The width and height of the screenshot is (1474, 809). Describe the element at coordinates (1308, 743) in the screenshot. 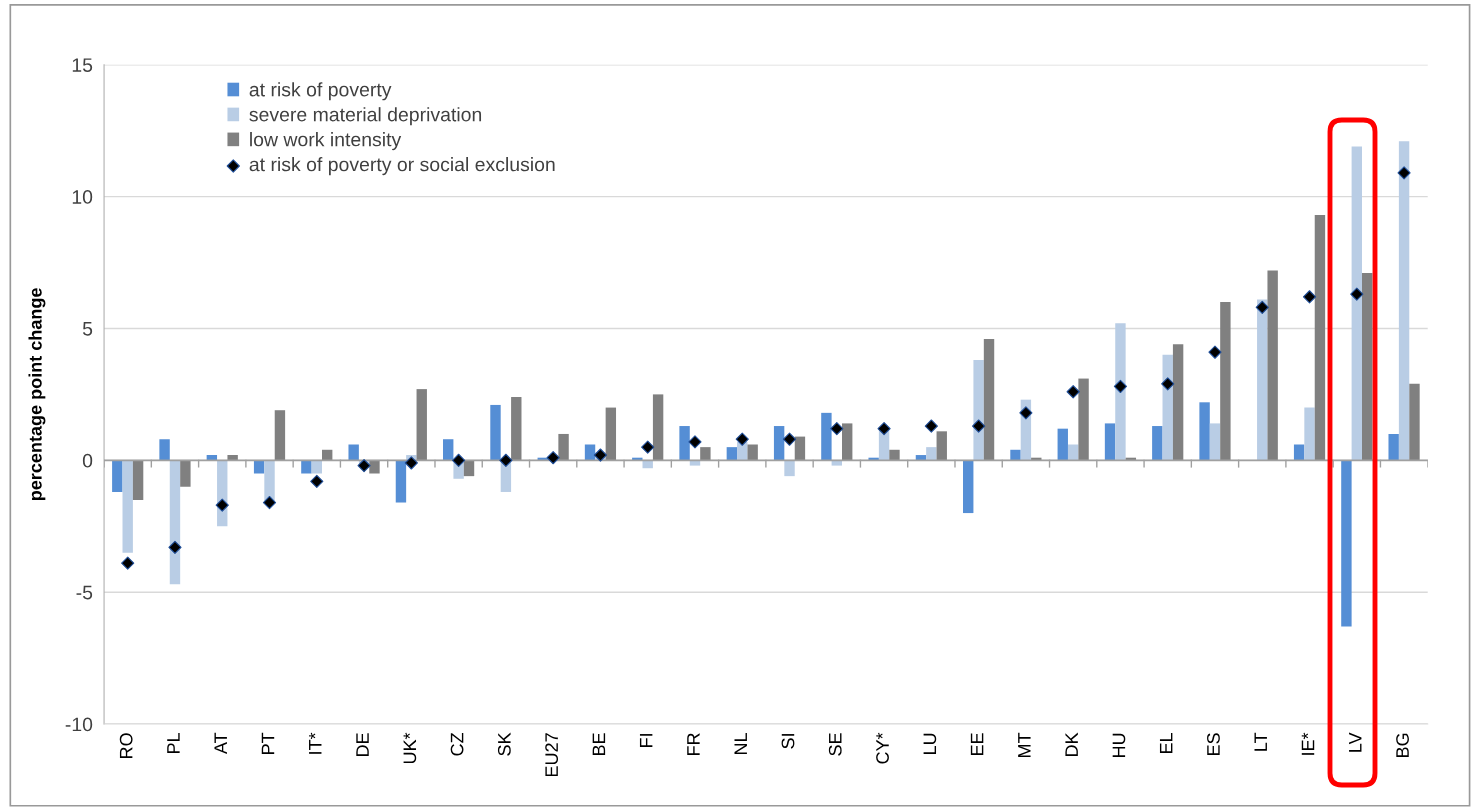

I see `x-tick-label: IE*` at that location.